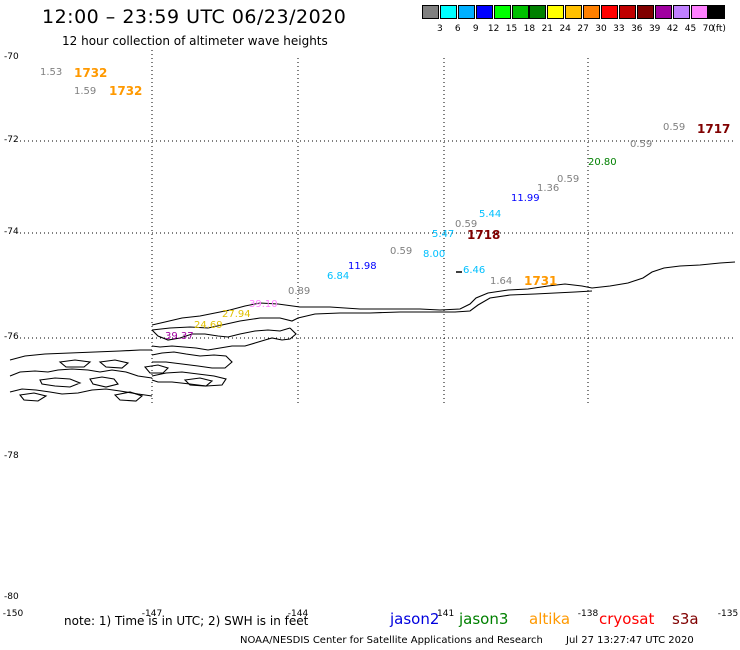  I want to click on coastline-segment, so click(221, 334).